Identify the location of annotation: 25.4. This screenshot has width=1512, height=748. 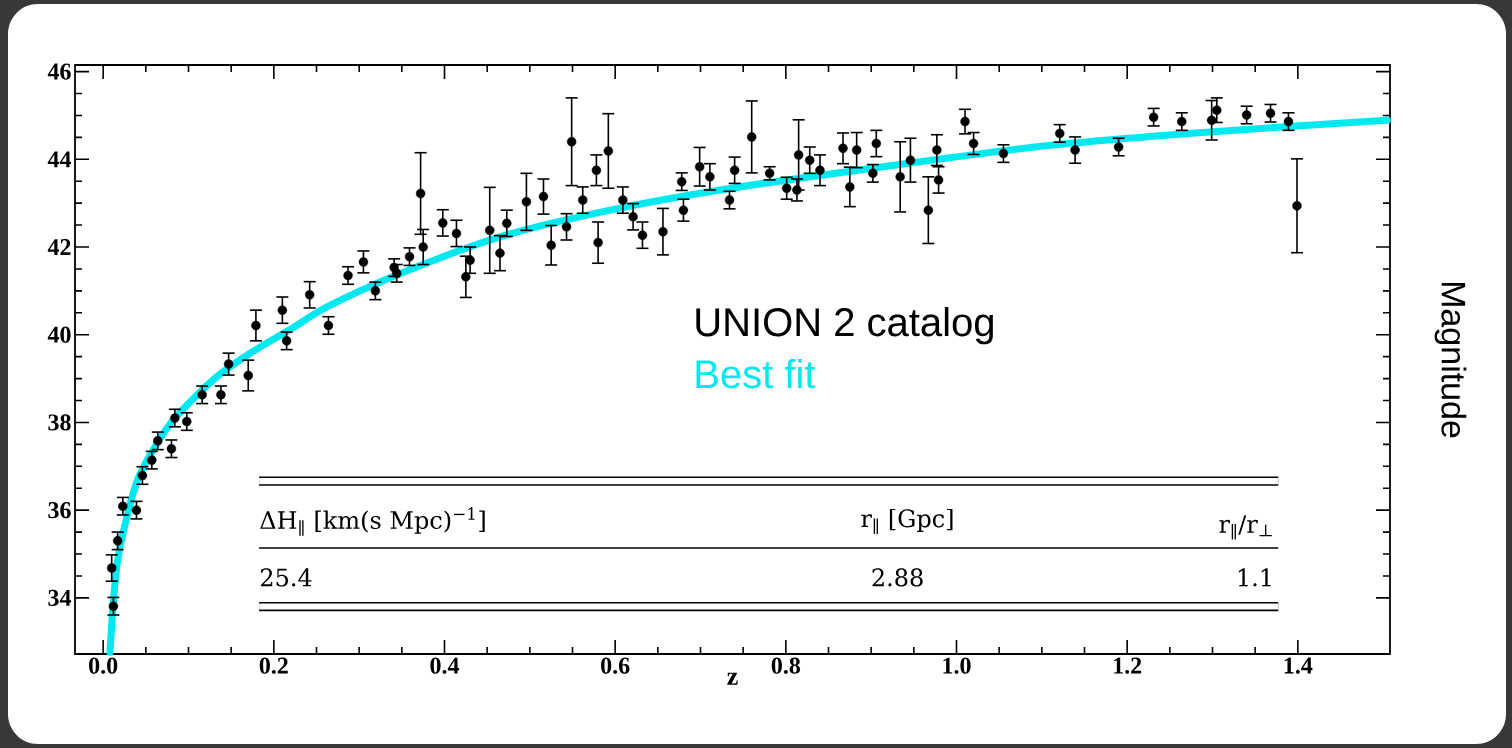
(286, 577).